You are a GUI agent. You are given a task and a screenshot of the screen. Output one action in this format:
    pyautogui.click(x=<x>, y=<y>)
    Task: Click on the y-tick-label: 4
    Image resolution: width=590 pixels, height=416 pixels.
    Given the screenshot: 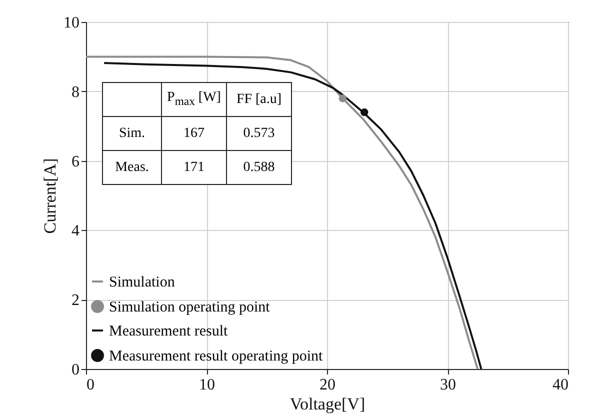 What is the action you would take?
    pyautogui.click(x=76, y=231)
    